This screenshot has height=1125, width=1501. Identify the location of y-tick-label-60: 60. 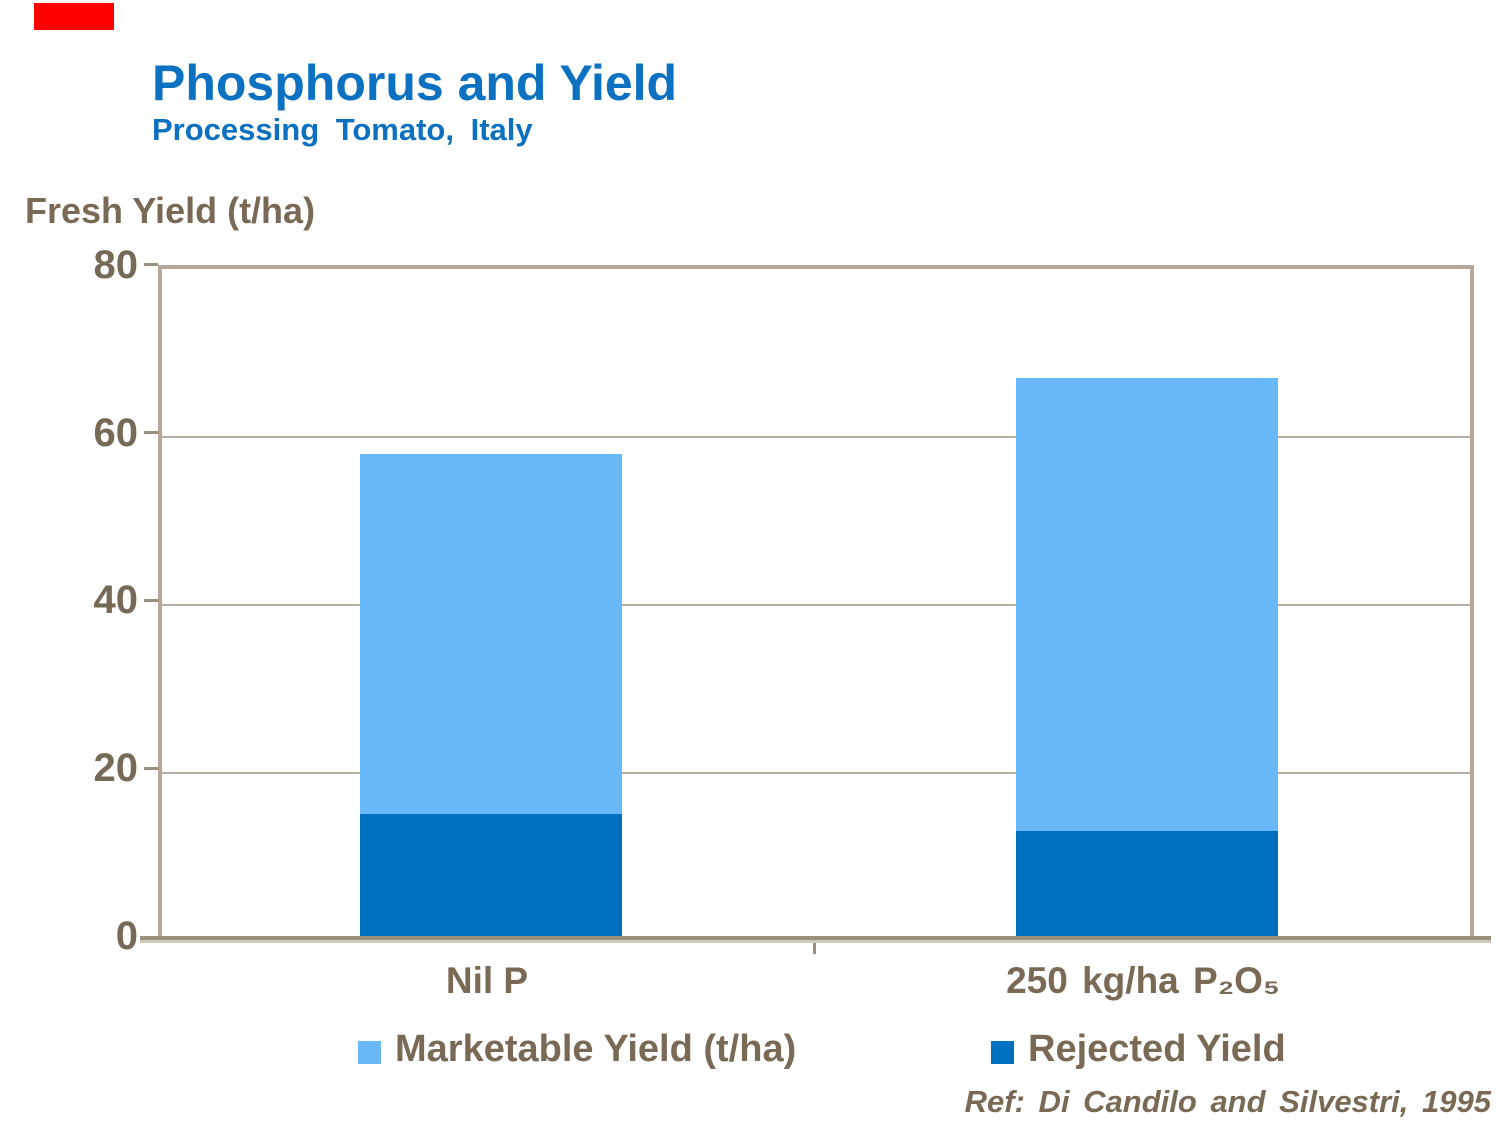
(116, 433).